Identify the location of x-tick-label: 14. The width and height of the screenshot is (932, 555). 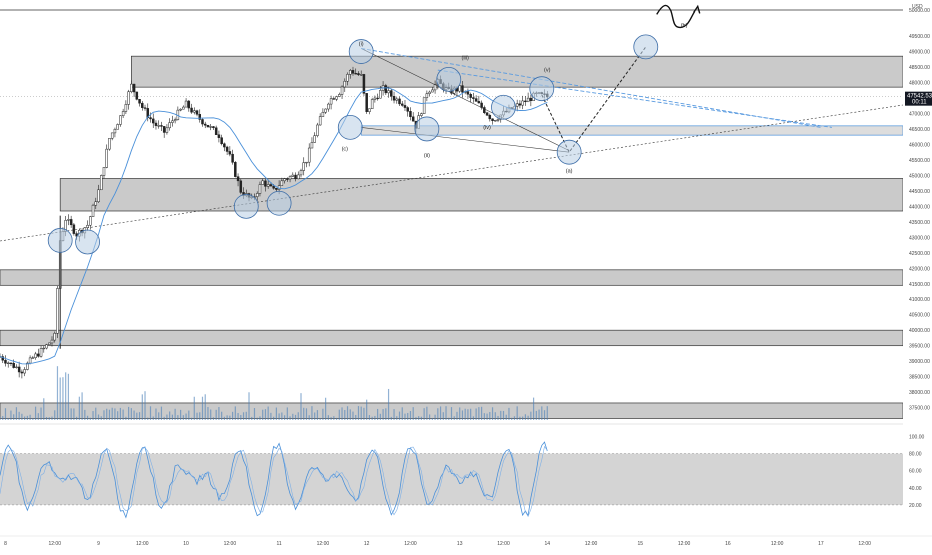
(547, 544).